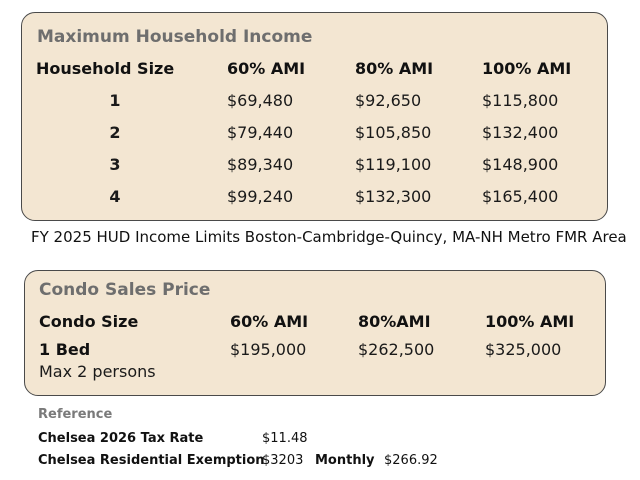  What do you see at coordinates (393, 196) in the screenshot?
I see `table-cell: $132,300` at bounding box center [393, 196].